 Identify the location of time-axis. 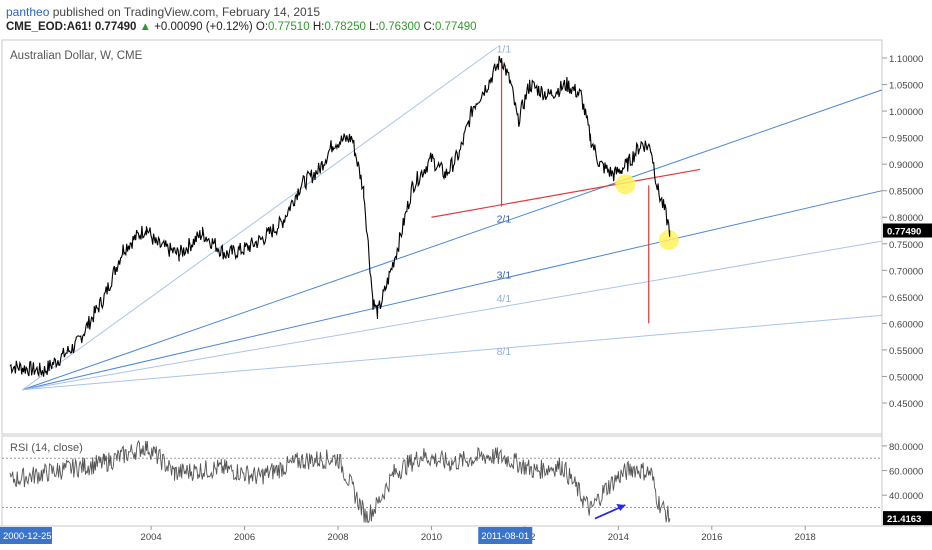
(466, 538).